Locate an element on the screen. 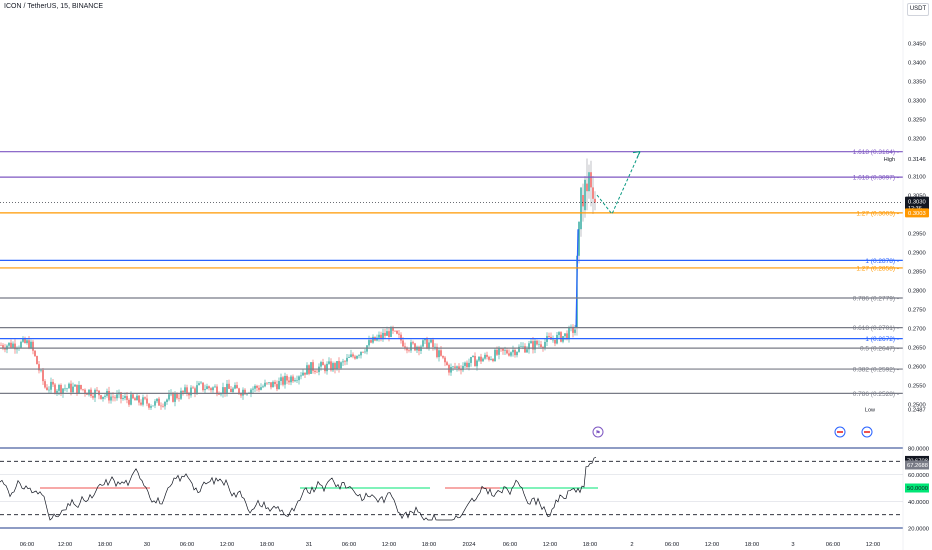 This screenshot has height=550, width=932. fib-label: 1 (0.2672) - is located at coordinates (882, 339).